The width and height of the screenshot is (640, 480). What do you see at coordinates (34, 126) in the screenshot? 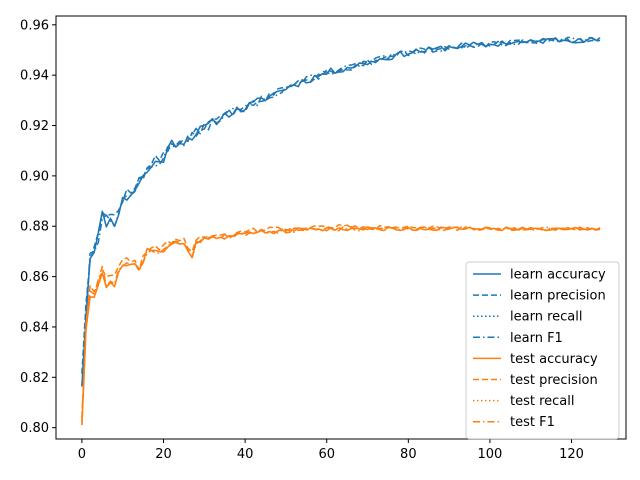
I see `y-tick-label: 0.92` at bounding box center [34, 126].